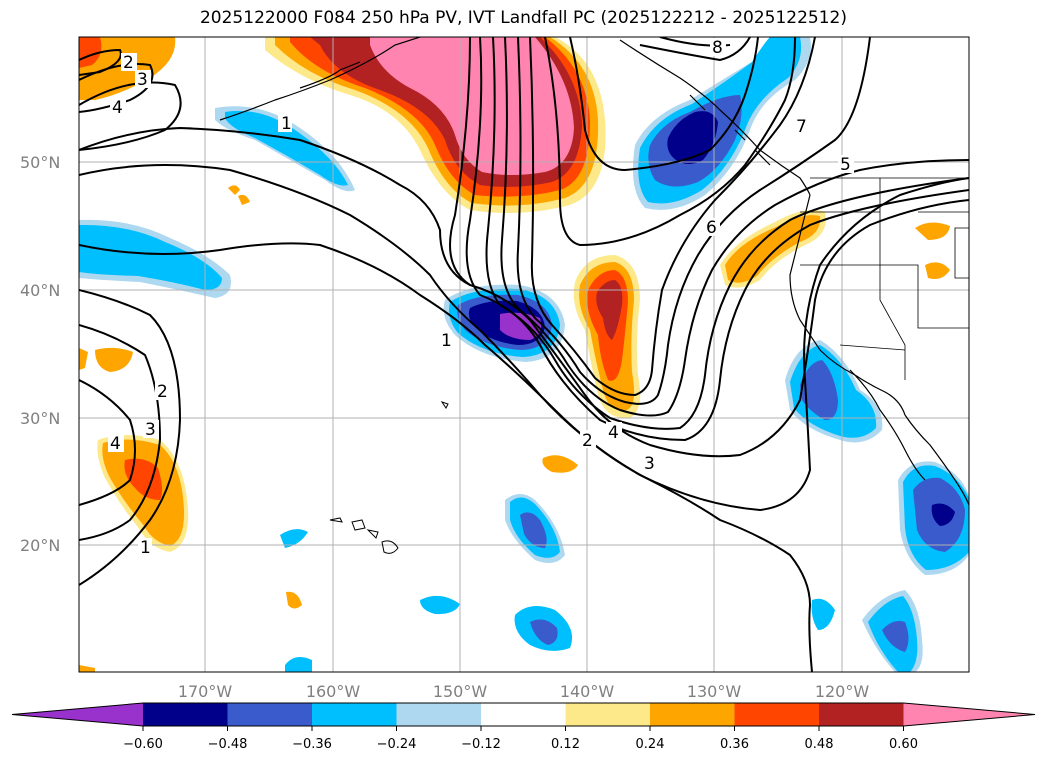 The width and height of the screenshot is (1047, 765). I want to click on colorbar-tick-label: −0.12, so click(481, 744).